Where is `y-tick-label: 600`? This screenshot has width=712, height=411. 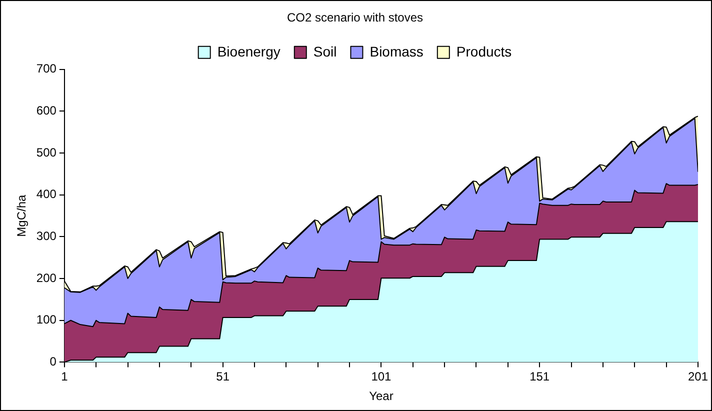 y-tick-label: 600 is located at coordinates (46, 111).